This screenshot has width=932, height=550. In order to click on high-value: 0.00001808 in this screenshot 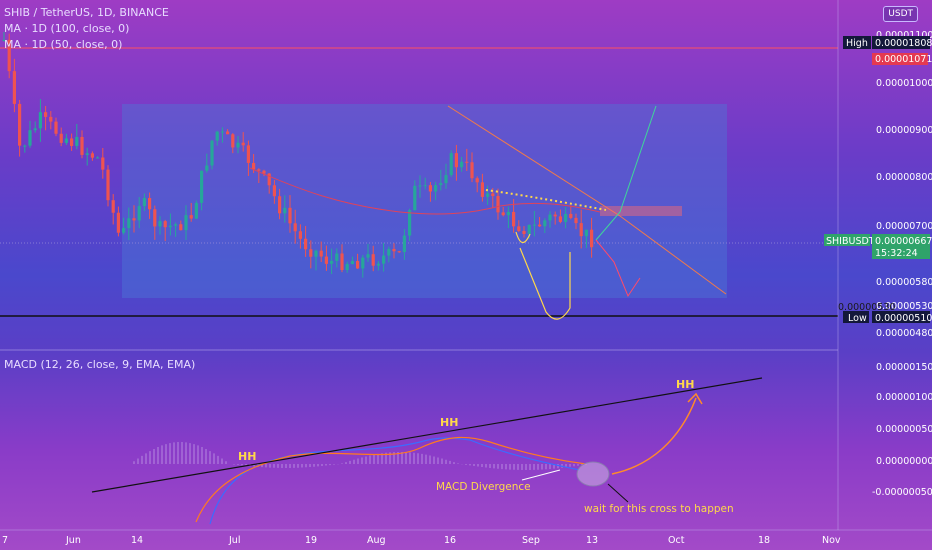, I will do `click(903, 43)`.